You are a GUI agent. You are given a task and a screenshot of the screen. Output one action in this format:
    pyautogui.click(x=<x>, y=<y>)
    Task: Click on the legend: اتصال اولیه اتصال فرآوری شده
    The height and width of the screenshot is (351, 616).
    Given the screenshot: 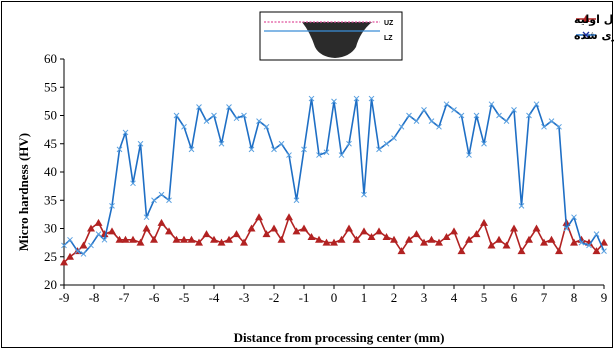 What is the action you would take?
    pyautogui.click(x=594, y=27)
    